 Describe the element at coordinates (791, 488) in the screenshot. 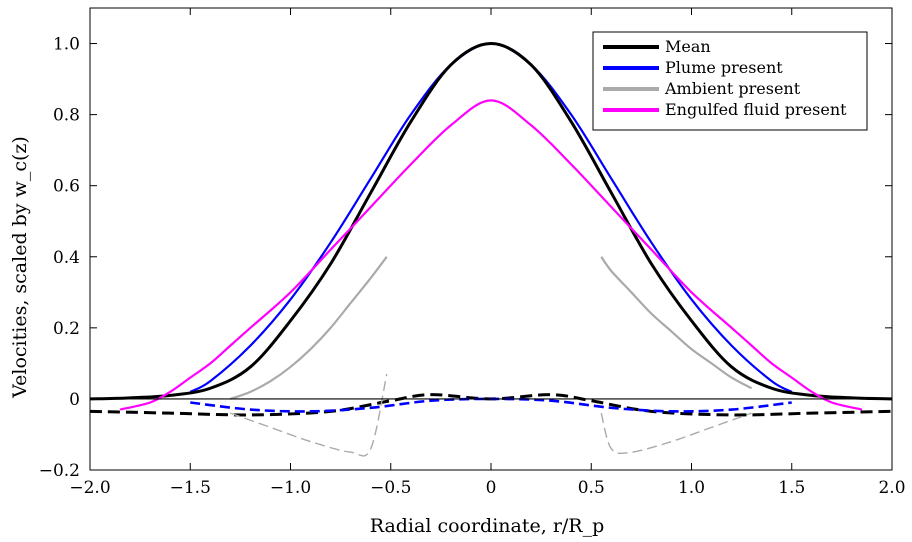

I see `x-tick-label: 1.5` at that location.